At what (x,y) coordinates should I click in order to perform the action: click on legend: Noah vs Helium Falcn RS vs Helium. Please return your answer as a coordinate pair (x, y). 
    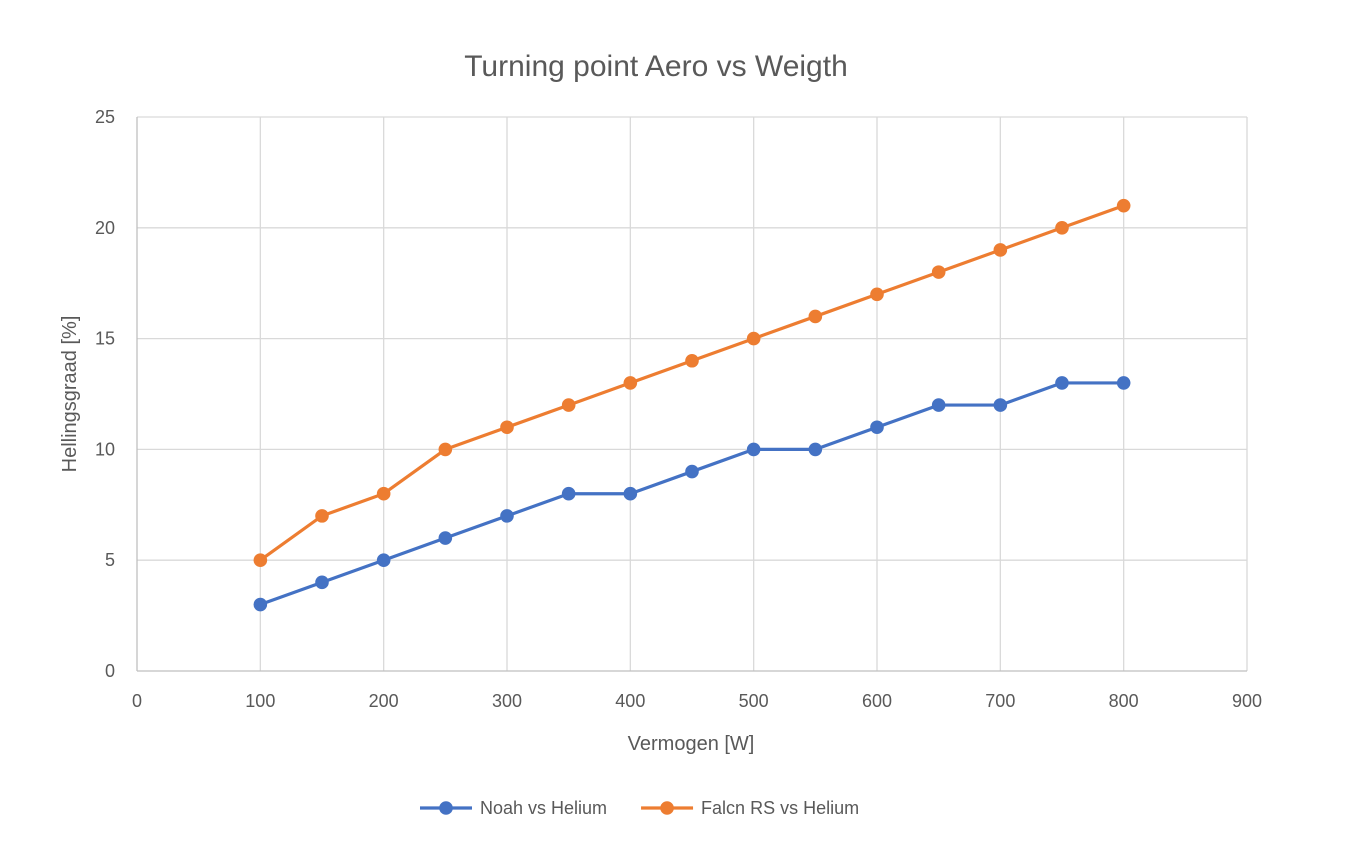
    Looking at the image, I should click on (639, 808).